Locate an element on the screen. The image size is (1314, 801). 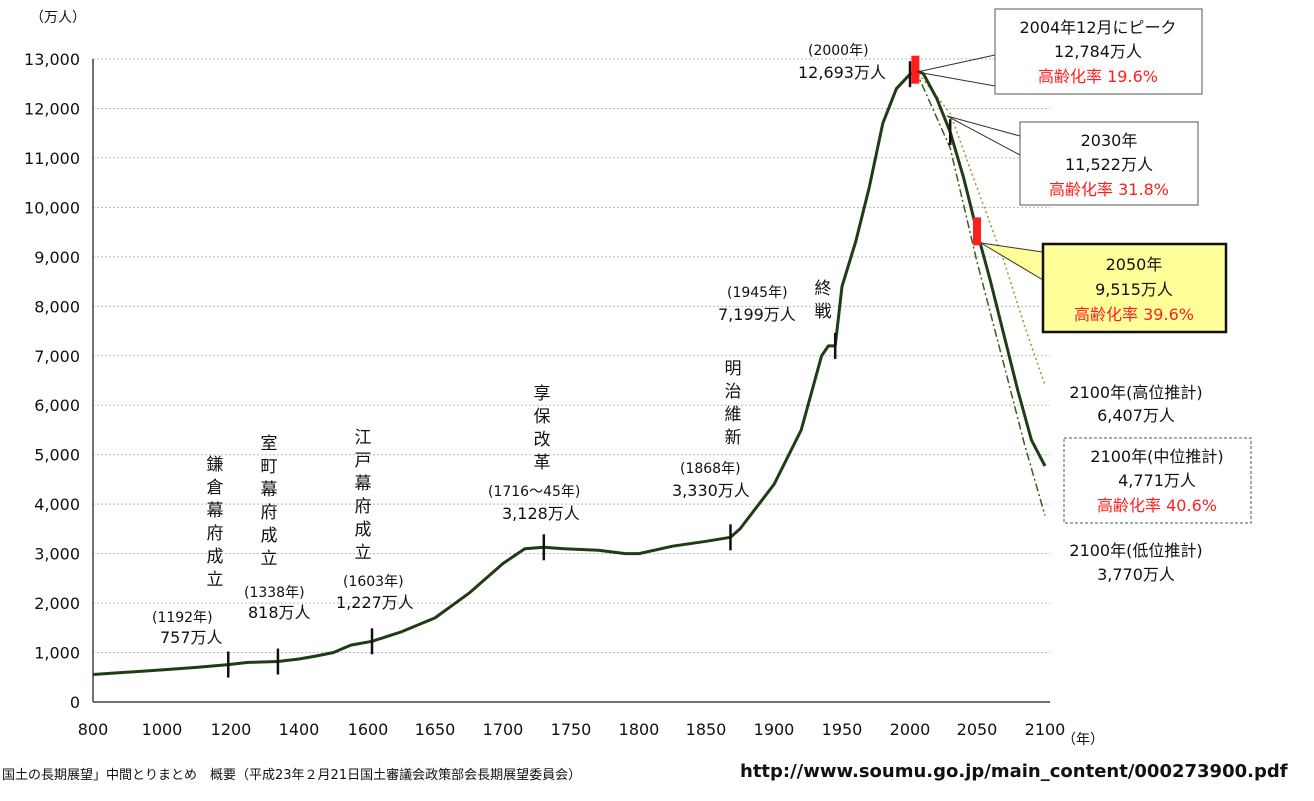
y-tick-label: 6,000 is located at coordinates (57, 405).